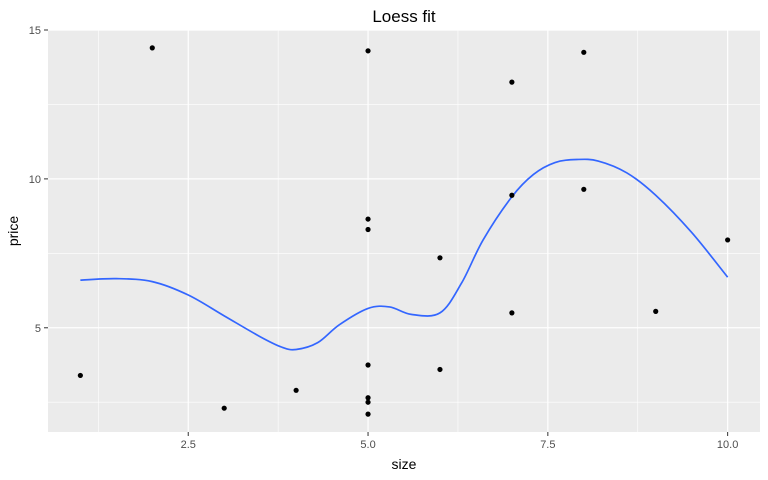 This screenshot has width=768, height=480. Describe the element at coordinates (727, 445) in the screenshot. I see `x-tick-label: 10.0` at that location.